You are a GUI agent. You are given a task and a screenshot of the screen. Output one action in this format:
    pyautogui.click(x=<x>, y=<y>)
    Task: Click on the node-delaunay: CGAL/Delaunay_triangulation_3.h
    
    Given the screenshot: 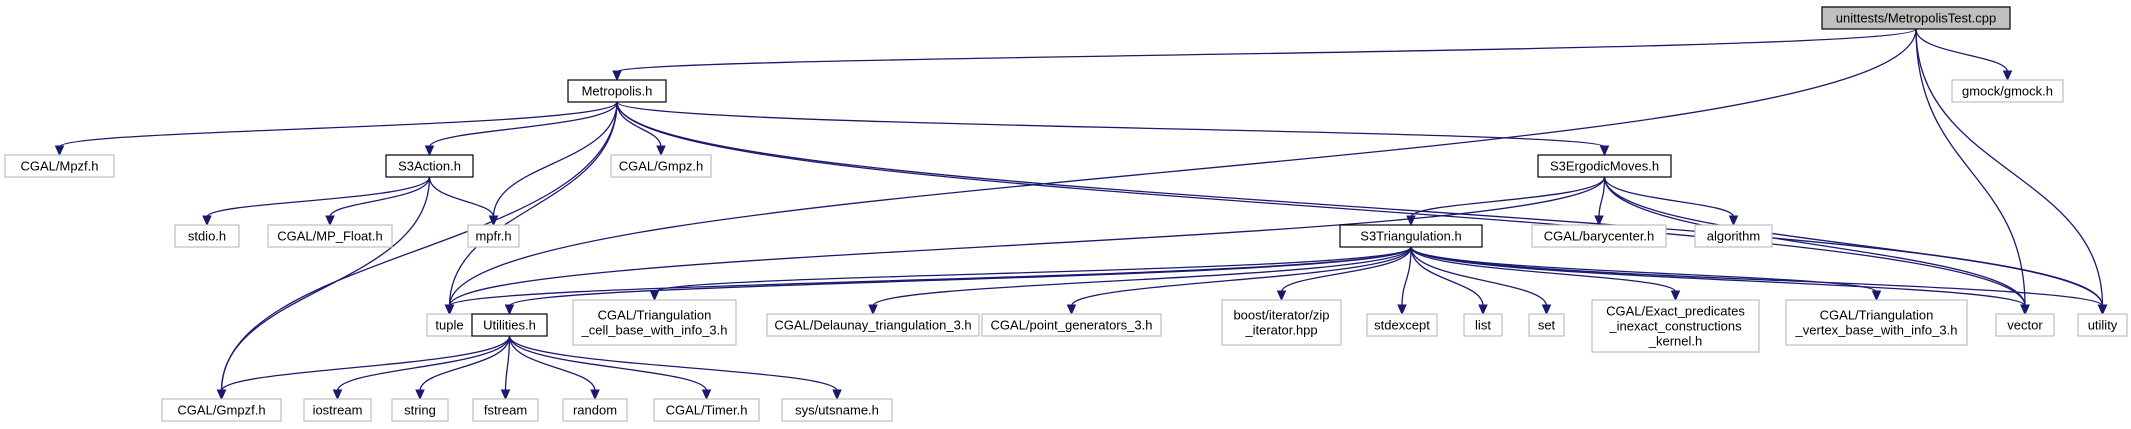 What is the action you would take?
    pyautogui.click(x=873, y=325)
    